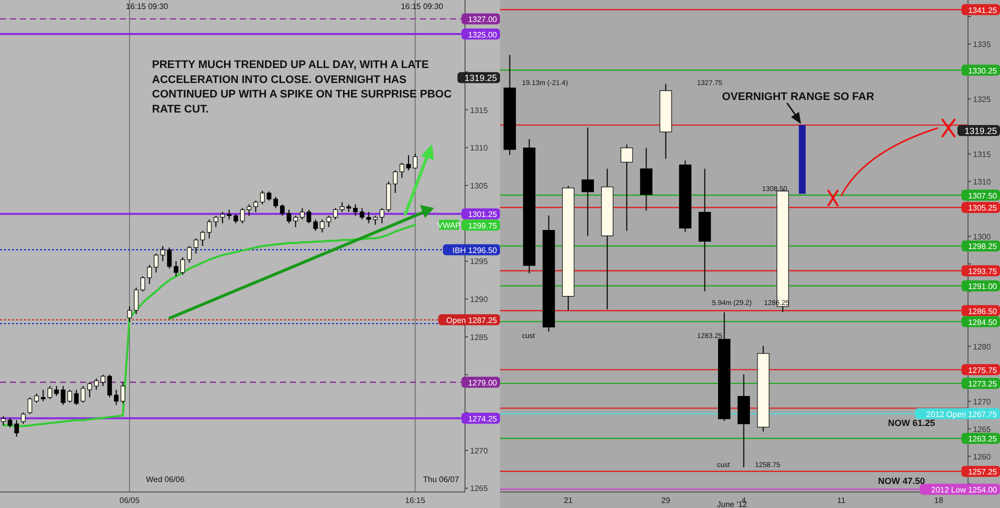 This screenshot has height=508, width=1000. Describe the element at coordinates (983, 208) in the screenshot. I see `ref-line-label: 1305.25` at that location.